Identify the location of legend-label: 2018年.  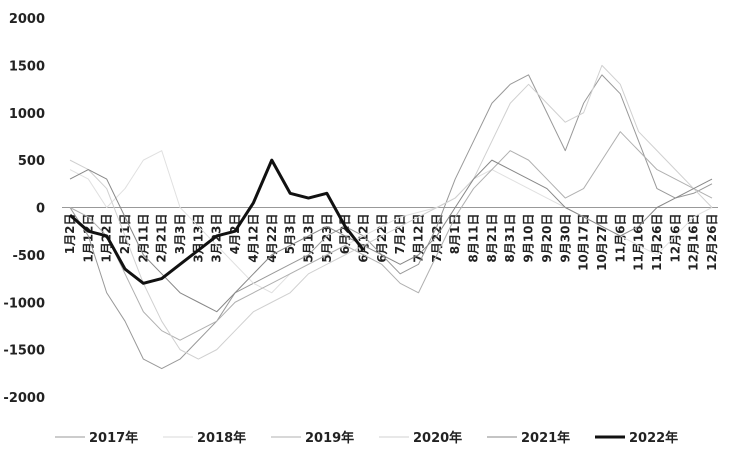
(221, 438).